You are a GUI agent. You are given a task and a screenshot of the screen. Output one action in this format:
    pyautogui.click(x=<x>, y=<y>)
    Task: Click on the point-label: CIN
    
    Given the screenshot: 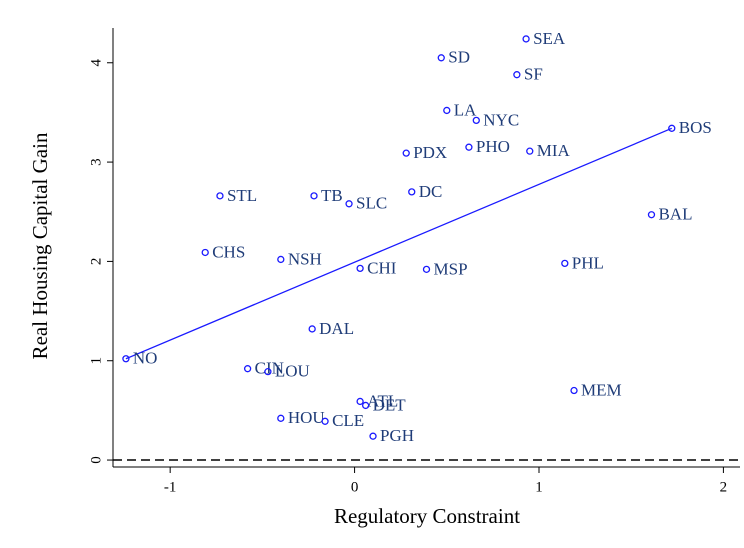 What is the action you would take?
    pyautogui.click(x=269, y=368)
    